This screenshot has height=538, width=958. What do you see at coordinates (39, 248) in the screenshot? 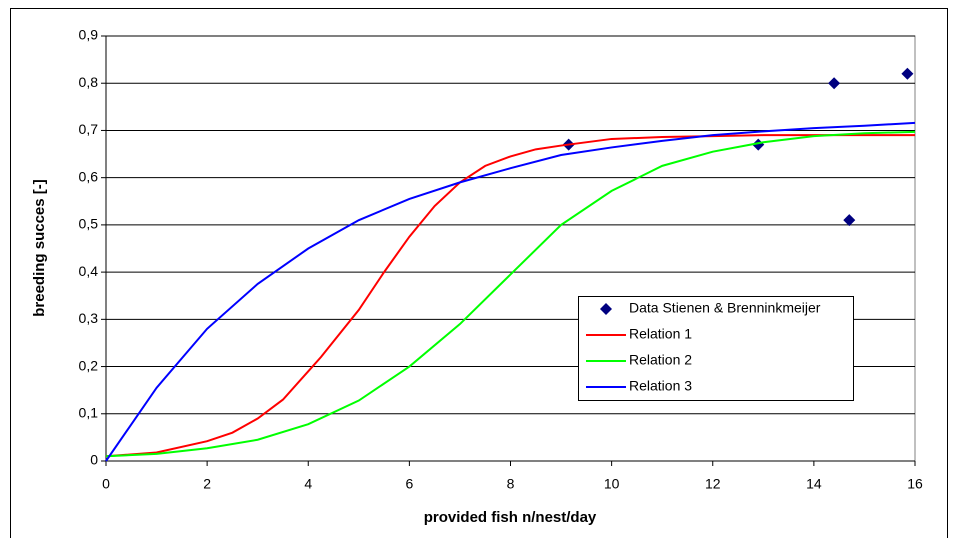
I see `y-axis-title: breeding succes [-]` at bounding box center [39, 248].